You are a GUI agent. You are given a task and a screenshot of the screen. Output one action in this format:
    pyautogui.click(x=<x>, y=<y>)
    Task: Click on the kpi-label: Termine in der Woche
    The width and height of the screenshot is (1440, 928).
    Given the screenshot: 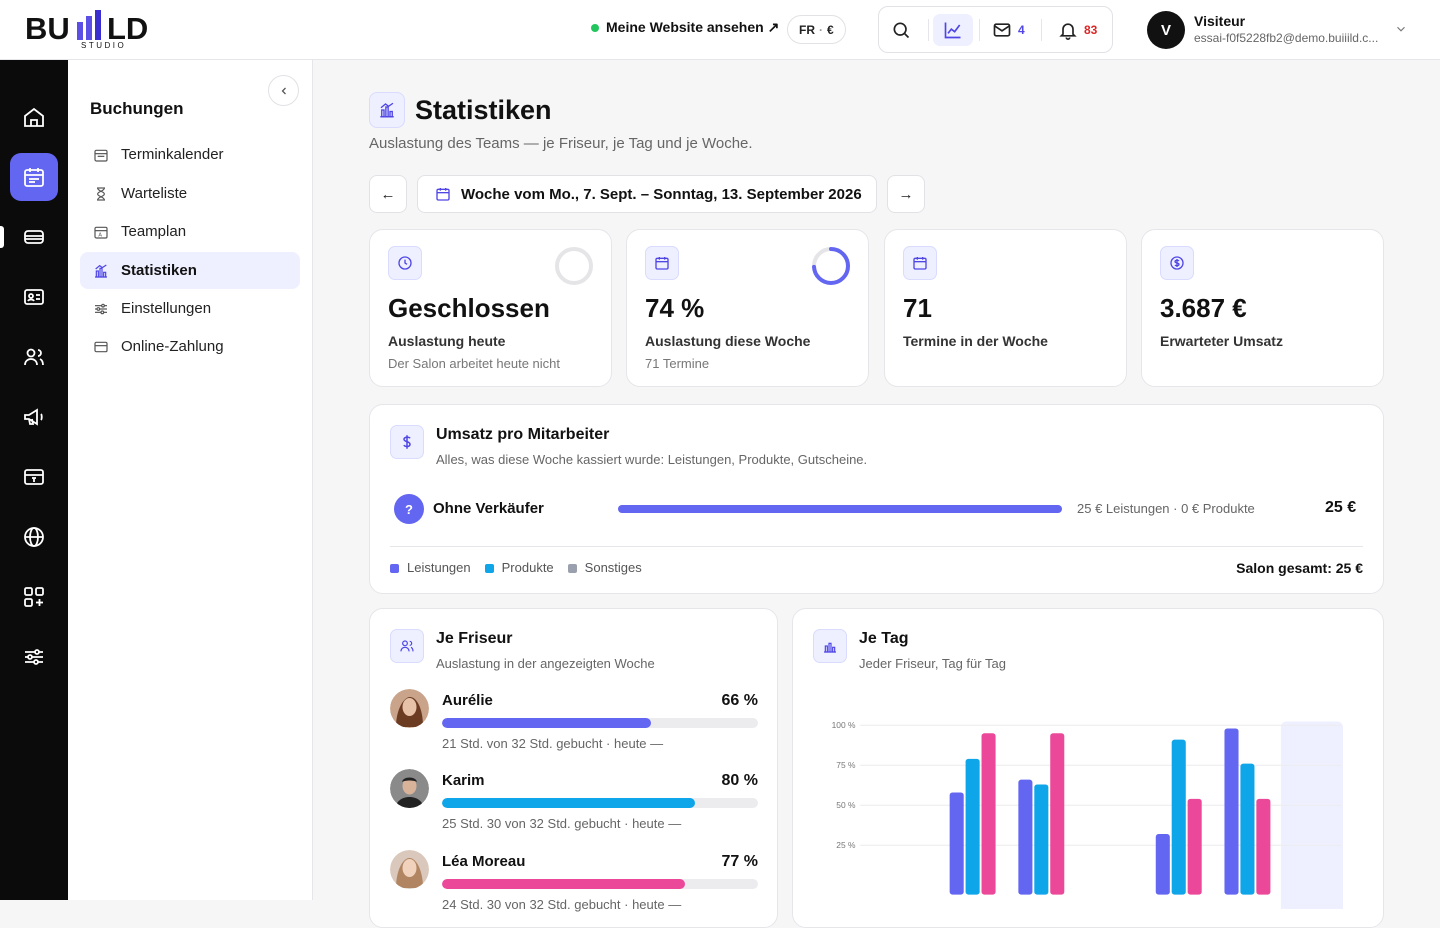 What is the action you would take?
    pyautogui.click(x=975, y=341)
    